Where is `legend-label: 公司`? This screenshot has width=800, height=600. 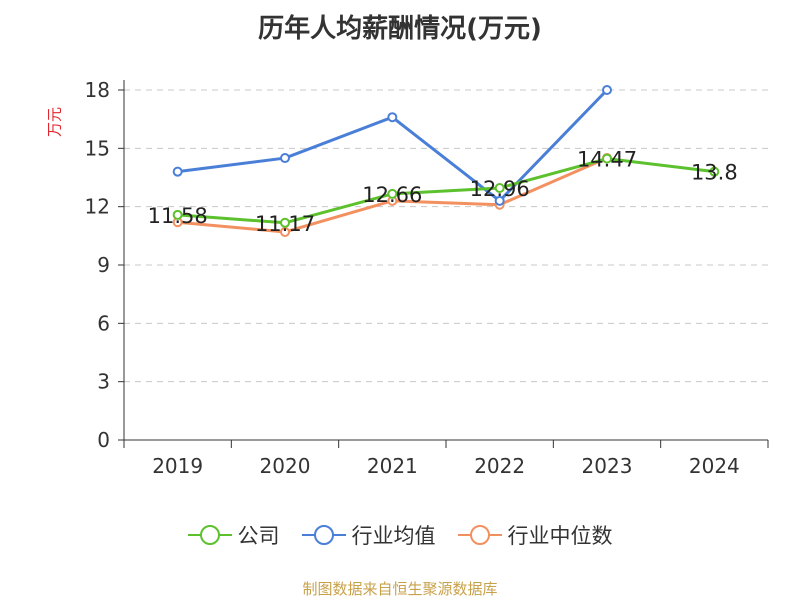 legend-label: 公司 is located at coordinates (258, 536).